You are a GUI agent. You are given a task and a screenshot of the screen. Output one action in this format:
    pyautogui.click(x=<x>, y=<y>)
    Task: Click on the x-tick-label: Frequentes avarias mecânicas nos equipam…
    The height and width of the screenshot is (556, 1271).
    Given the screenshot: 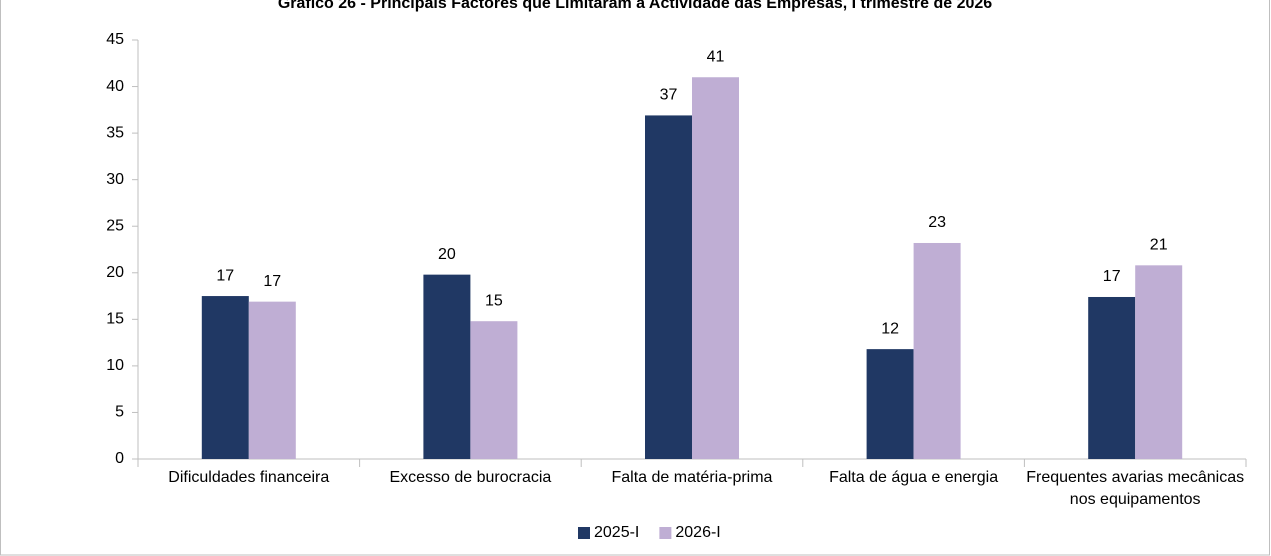 What is the action you would take?
    pyautogui.click(x=1135, y=488)
    